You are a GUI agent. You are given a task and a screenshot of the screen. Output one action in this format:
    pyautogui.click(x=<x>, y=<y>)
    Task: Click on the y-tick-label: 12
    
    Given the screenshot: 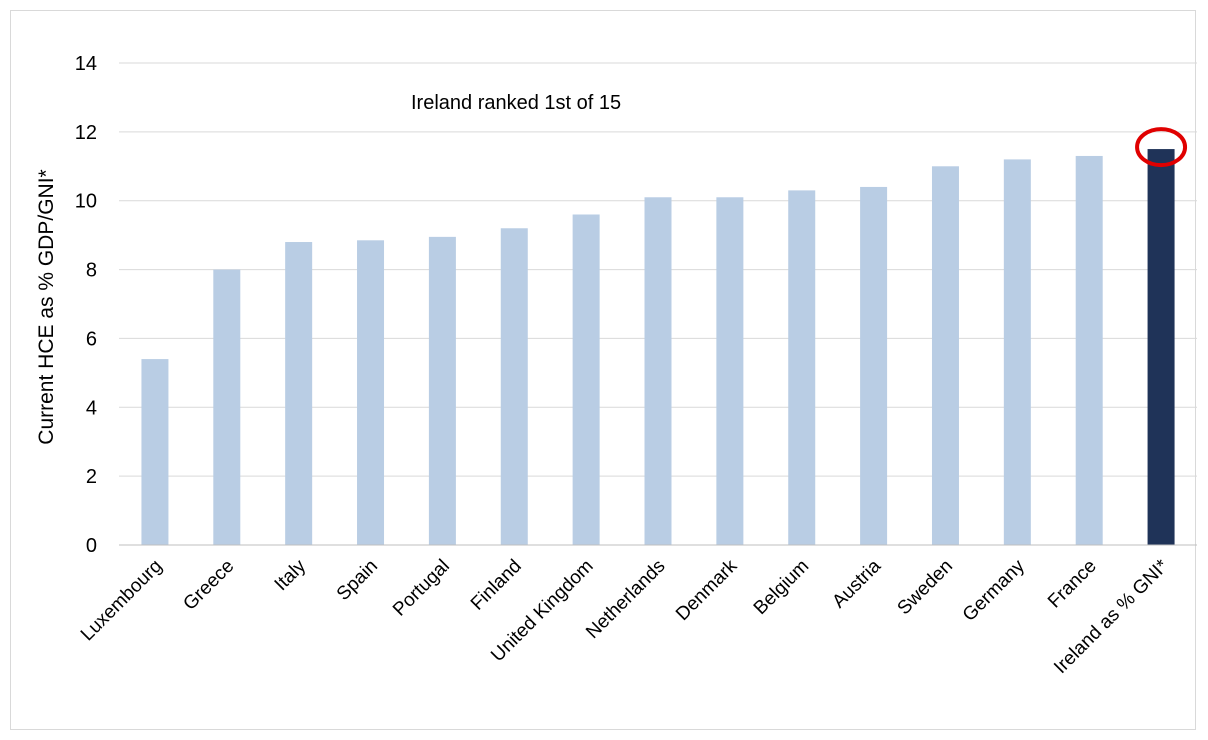 What is the action you would take?
    pyautogui.click(x=86, y=133)
    